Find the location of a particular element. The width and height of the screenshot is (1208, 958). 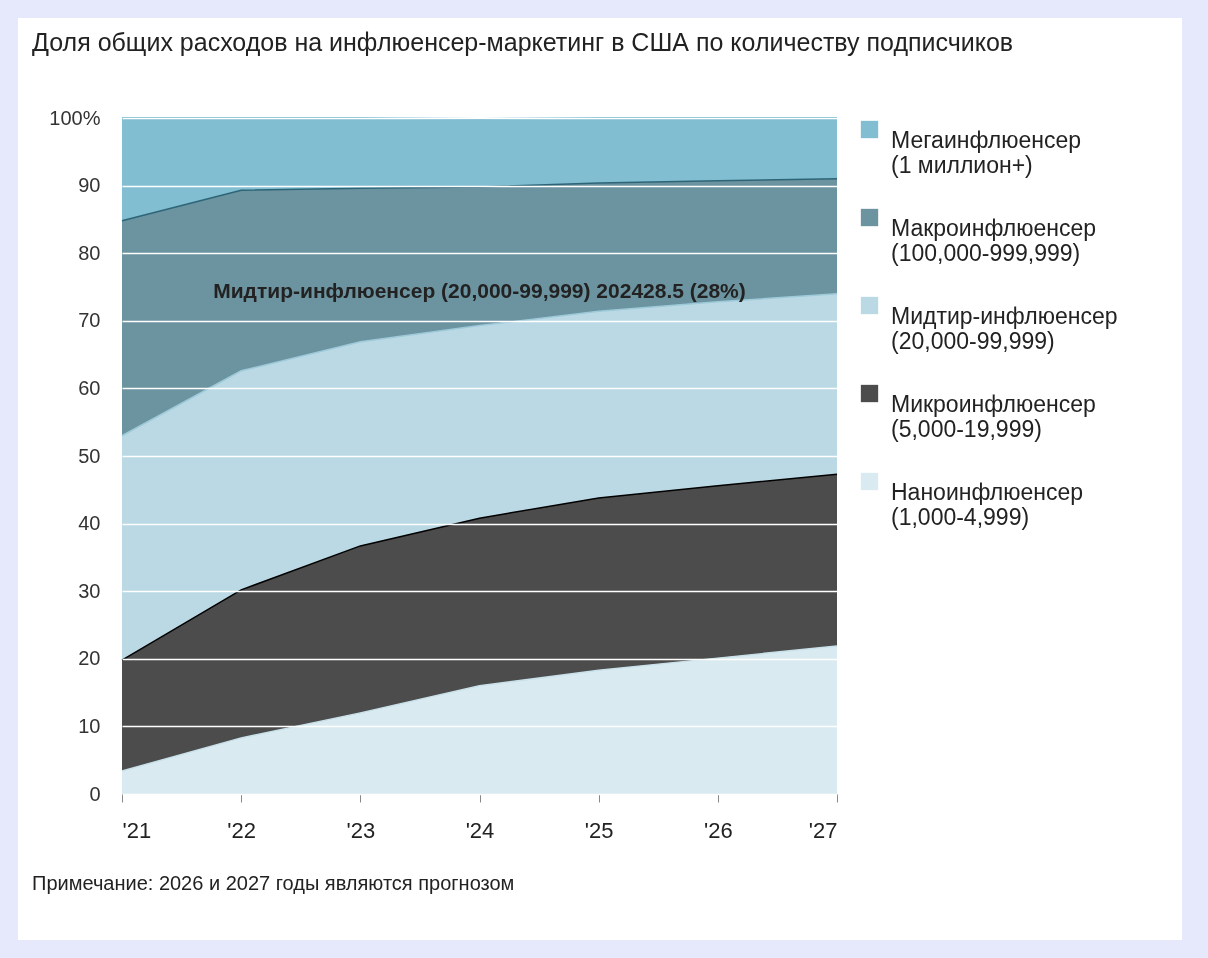

legend-label: Наноинфлюенсер (1,000-4,999) is located at coordinates (987, 504).